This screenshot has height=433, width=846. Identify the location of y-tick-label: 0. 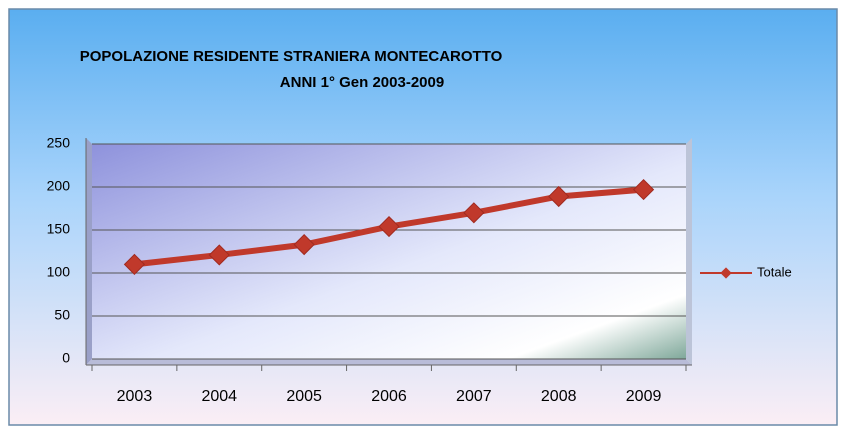
(66, 358).